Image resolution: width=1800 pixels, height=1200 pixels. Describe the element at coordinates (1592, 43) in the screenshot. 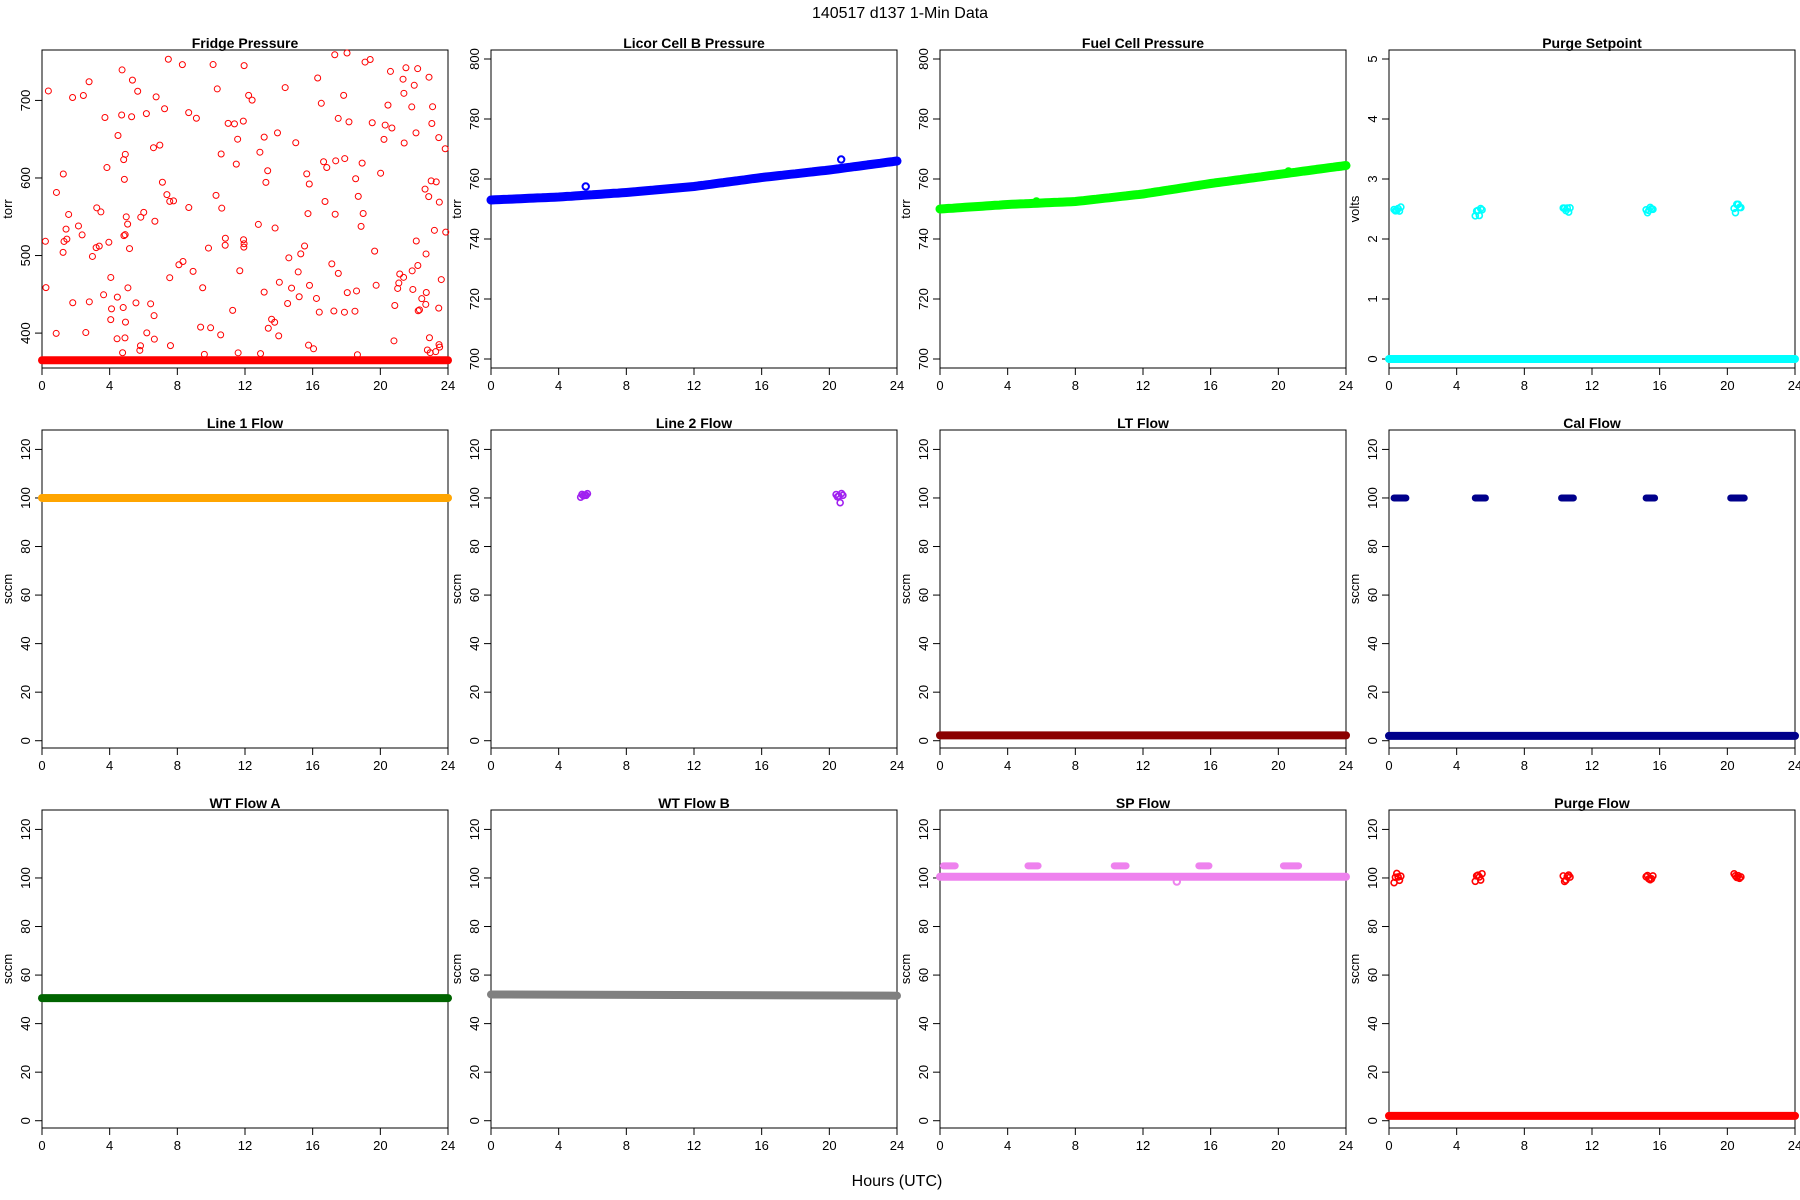

I see `panel-title: Purge Setpoint` at that location.